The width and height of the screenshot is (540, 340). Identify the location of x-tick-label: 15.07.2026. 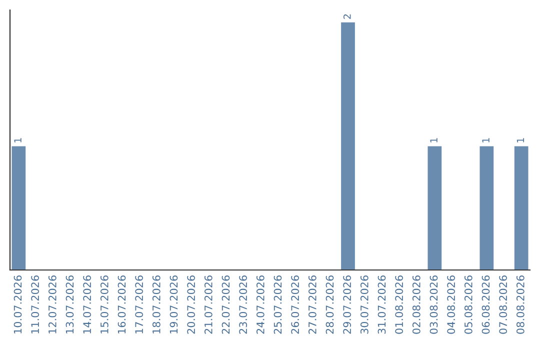
(104, 305).